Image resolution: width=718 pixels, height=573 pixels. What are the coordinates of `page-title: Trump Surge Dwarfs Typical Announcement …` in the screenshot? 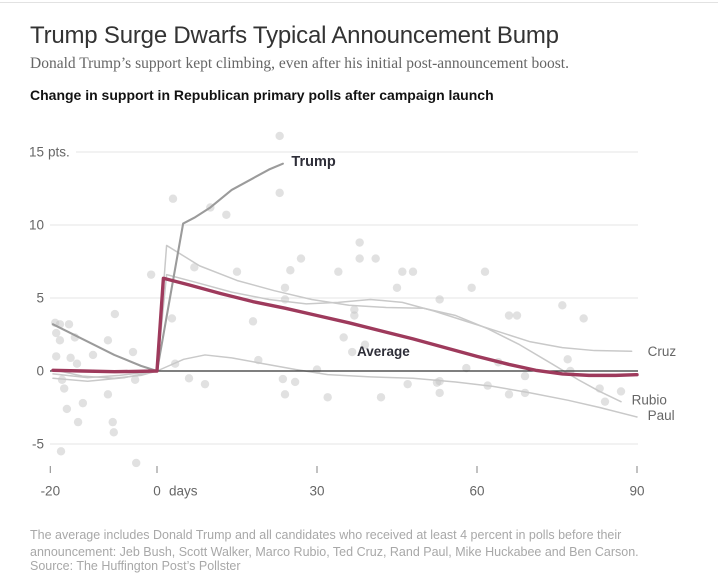 It's located at (294, 35).